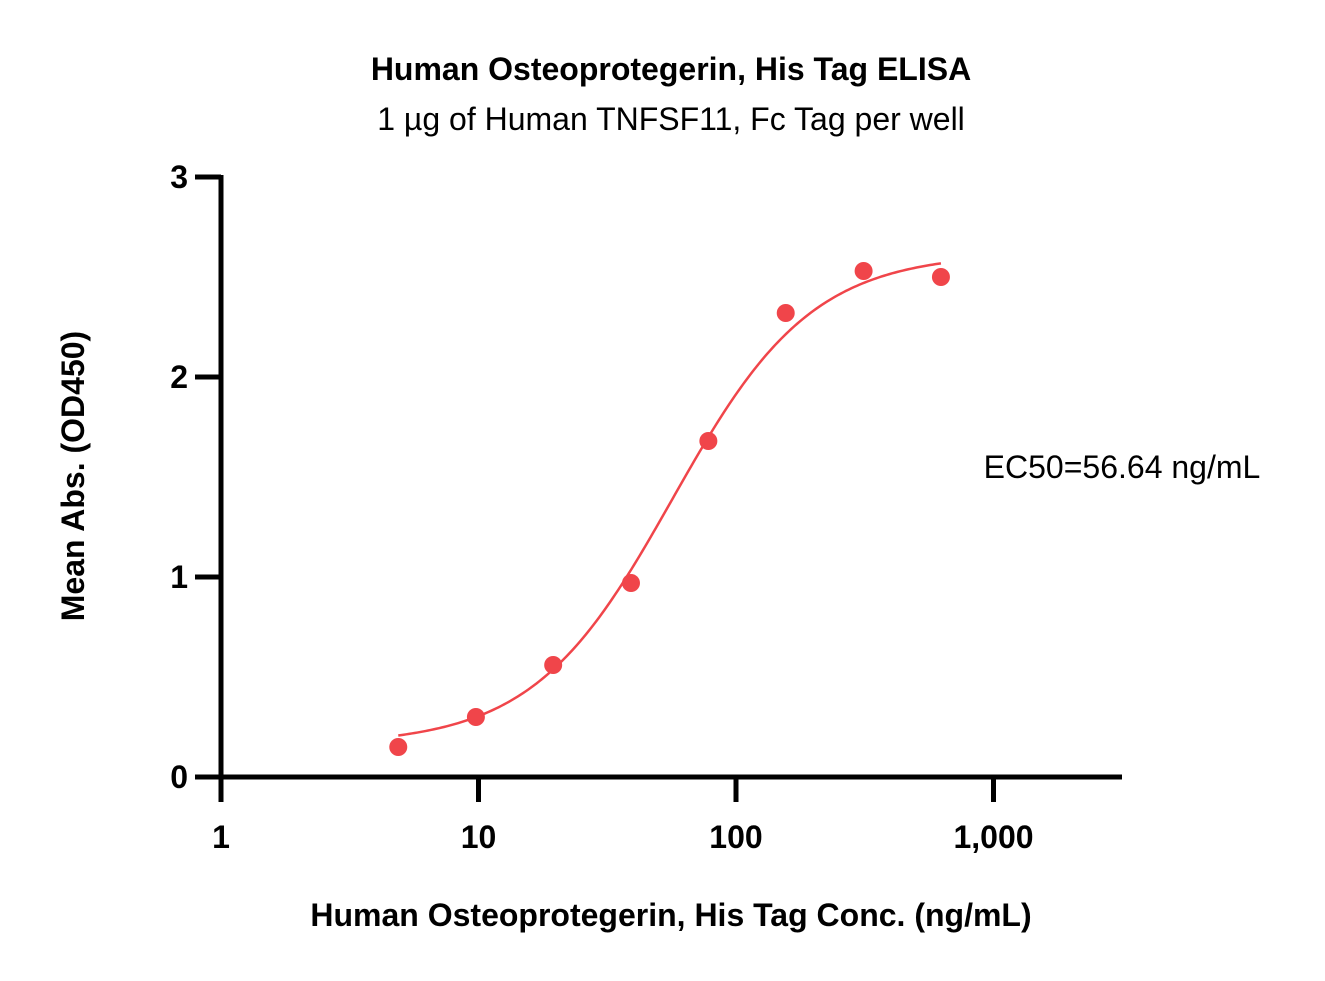 The image size is (1325, 981). I want to click on ec50-annotation: EC50=56.64 ng/mL, so click(1122, 467).